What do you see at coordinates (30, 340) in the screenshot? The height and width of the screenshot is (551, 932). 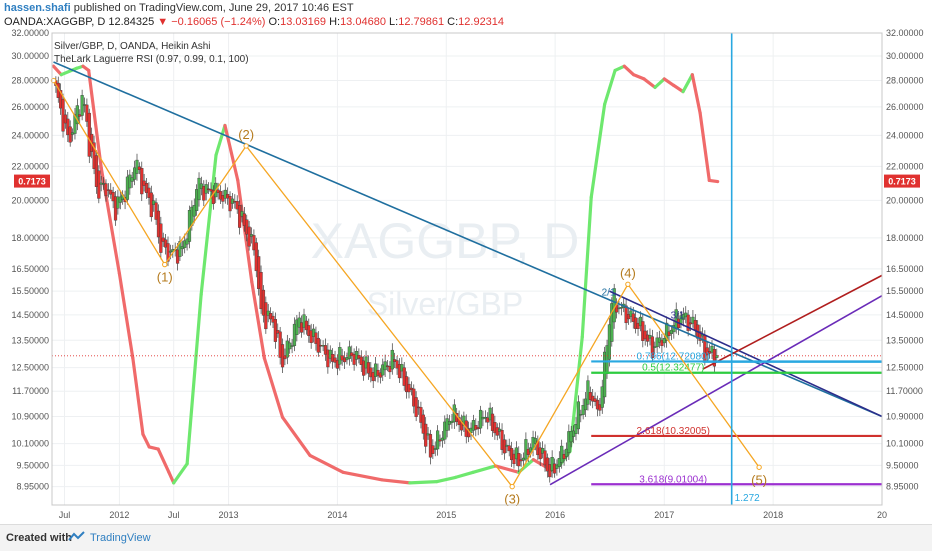 I see `y-tick-label-left: 13.50000` at bounding box center [30, 340].